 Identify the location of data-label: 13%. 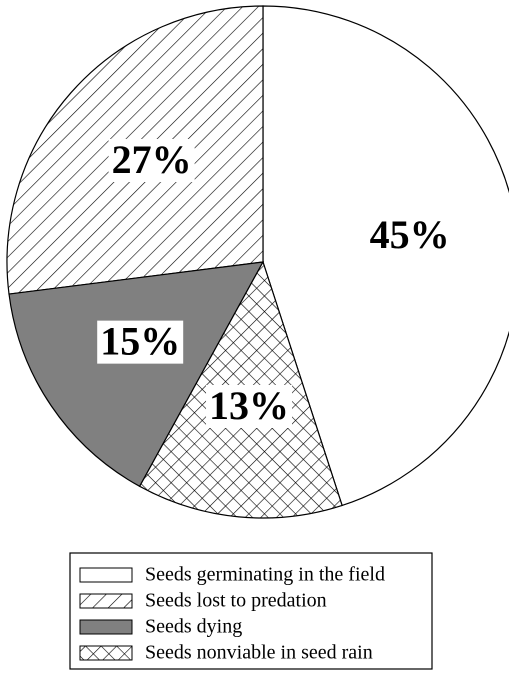
(249, 405).